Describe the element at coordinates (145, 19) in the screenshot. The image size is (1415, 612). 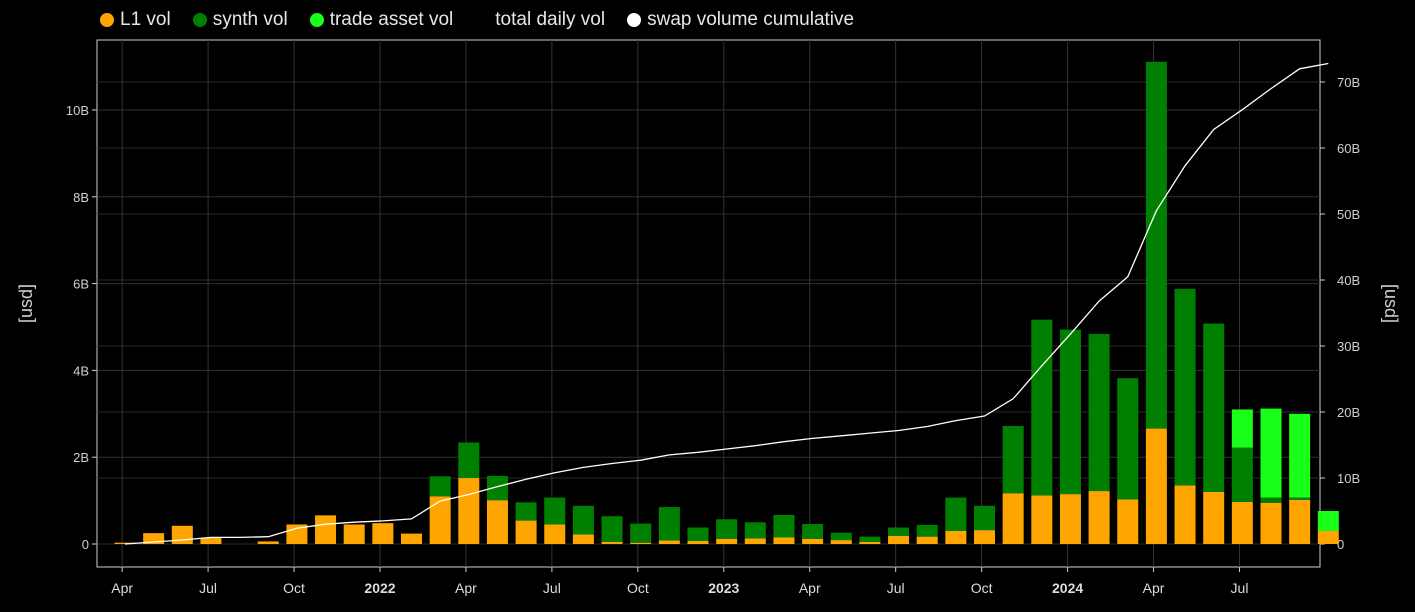
I see `legend-label: L1 vol` at that location.